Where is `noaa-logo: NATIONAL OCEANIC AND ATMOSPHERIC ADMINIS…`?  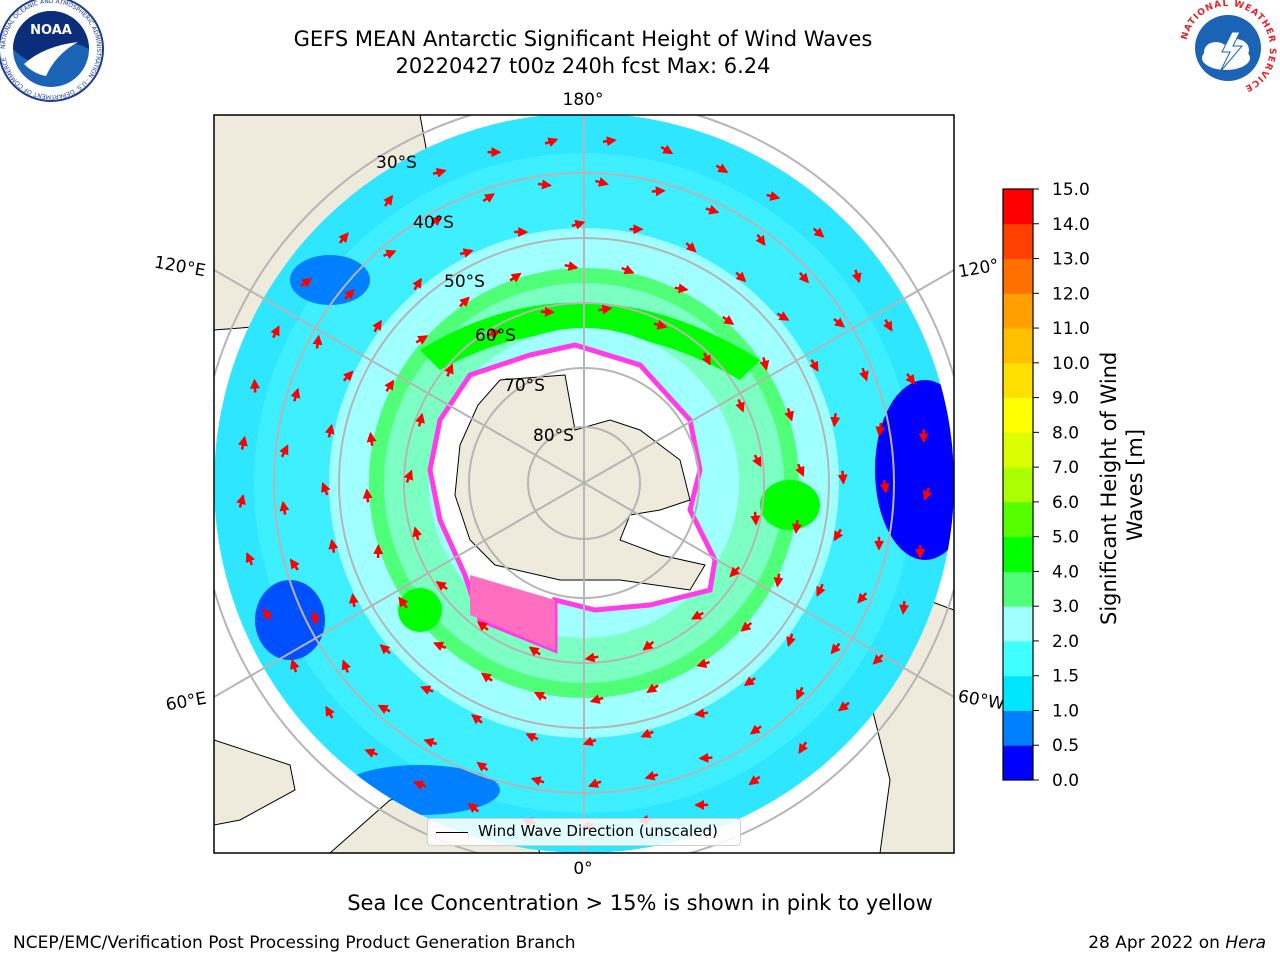
noaa-logo: NATIONAL OCEANIC AND ATMOSPHERIC ADMINIS… is located at coordinates (52, 51).